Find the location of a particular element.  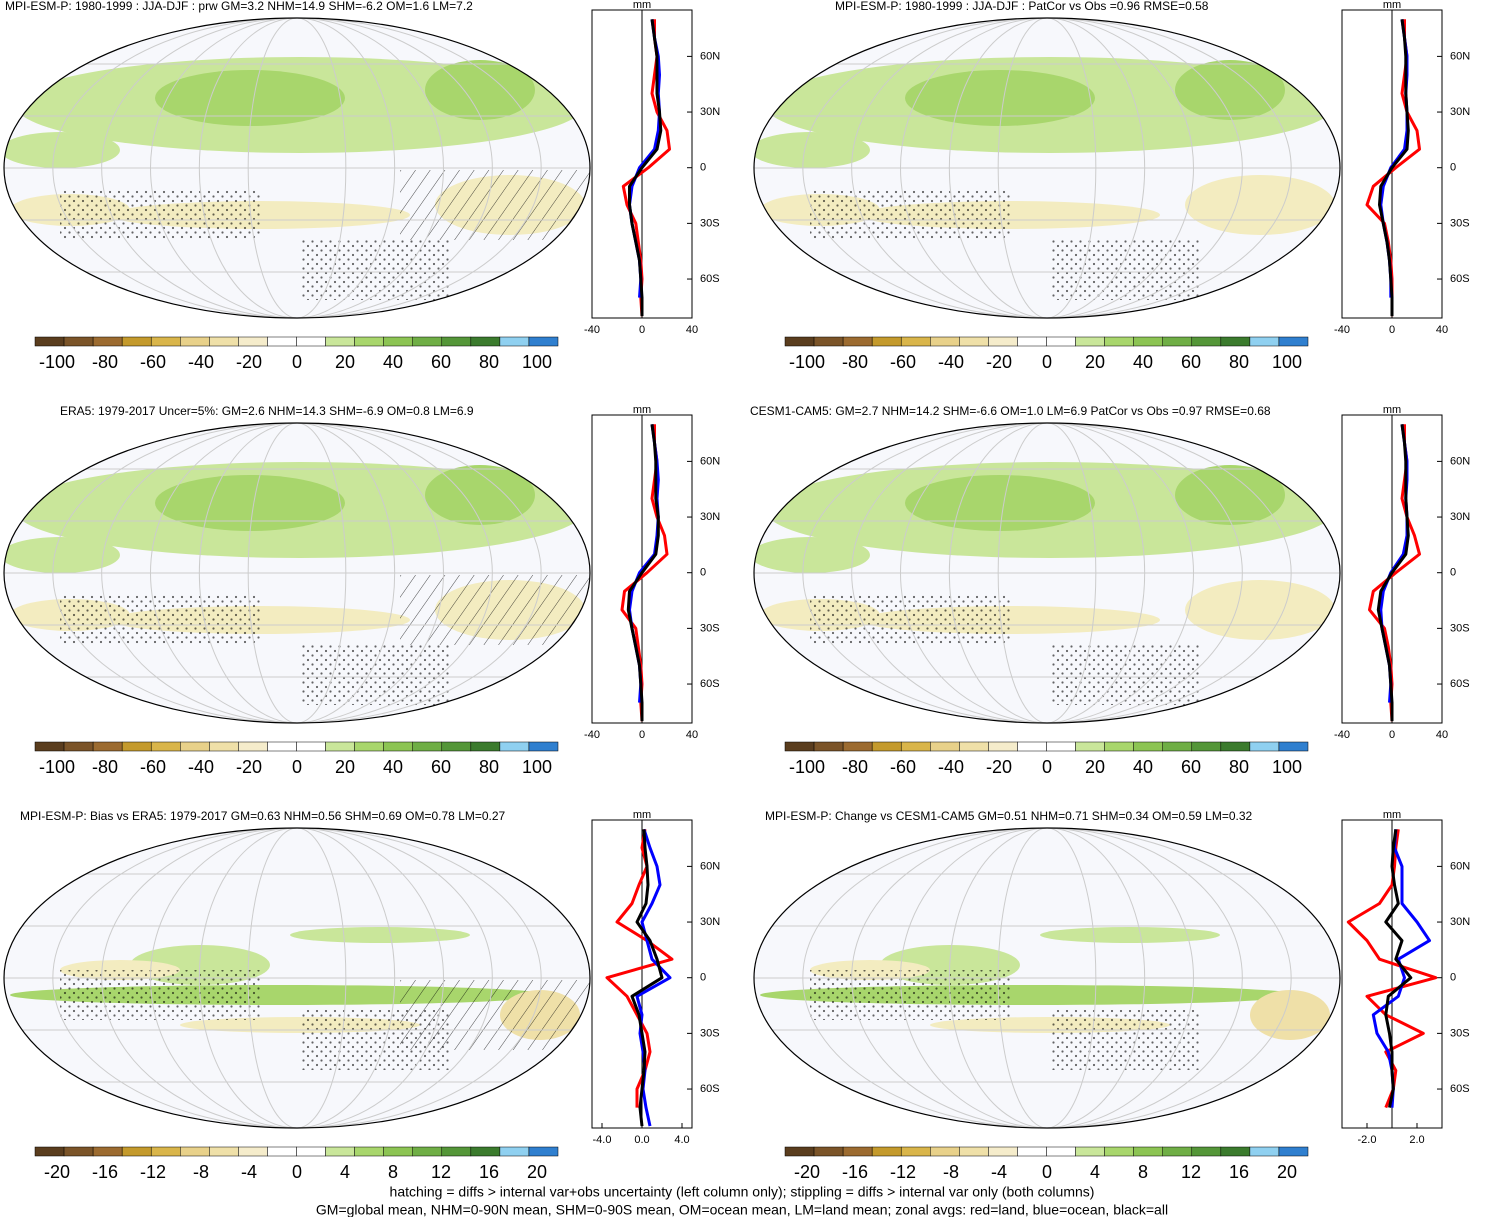

x-tick-label: 0.0 is located at coordinates (641, 1140).